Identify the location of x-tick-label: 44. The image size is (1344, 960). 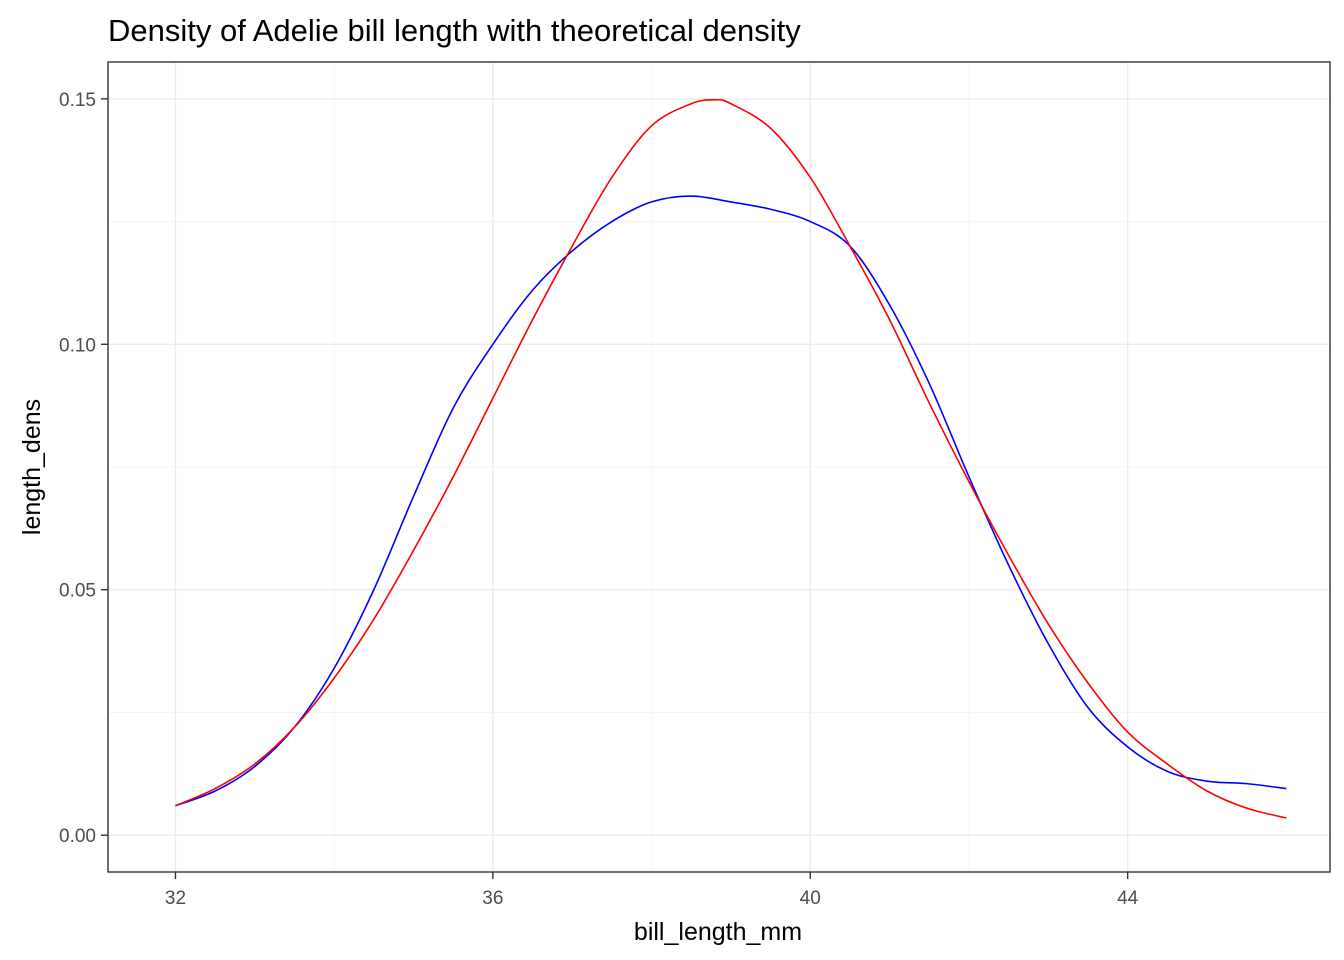
(1128, 898).